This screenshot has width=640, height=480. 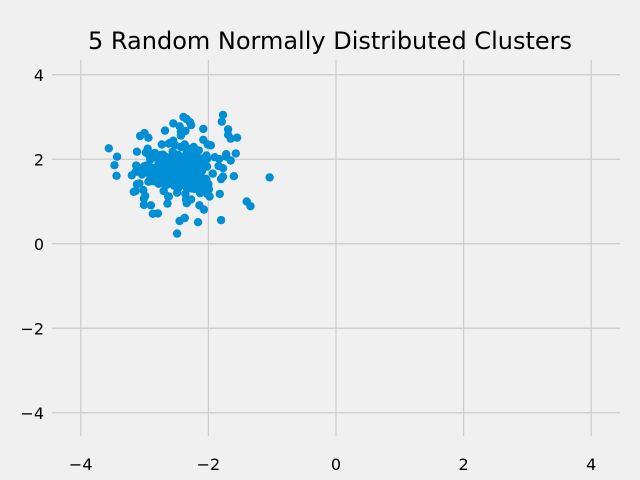 I want to click on x-tick-label: 2, so click(x=464, y=464).